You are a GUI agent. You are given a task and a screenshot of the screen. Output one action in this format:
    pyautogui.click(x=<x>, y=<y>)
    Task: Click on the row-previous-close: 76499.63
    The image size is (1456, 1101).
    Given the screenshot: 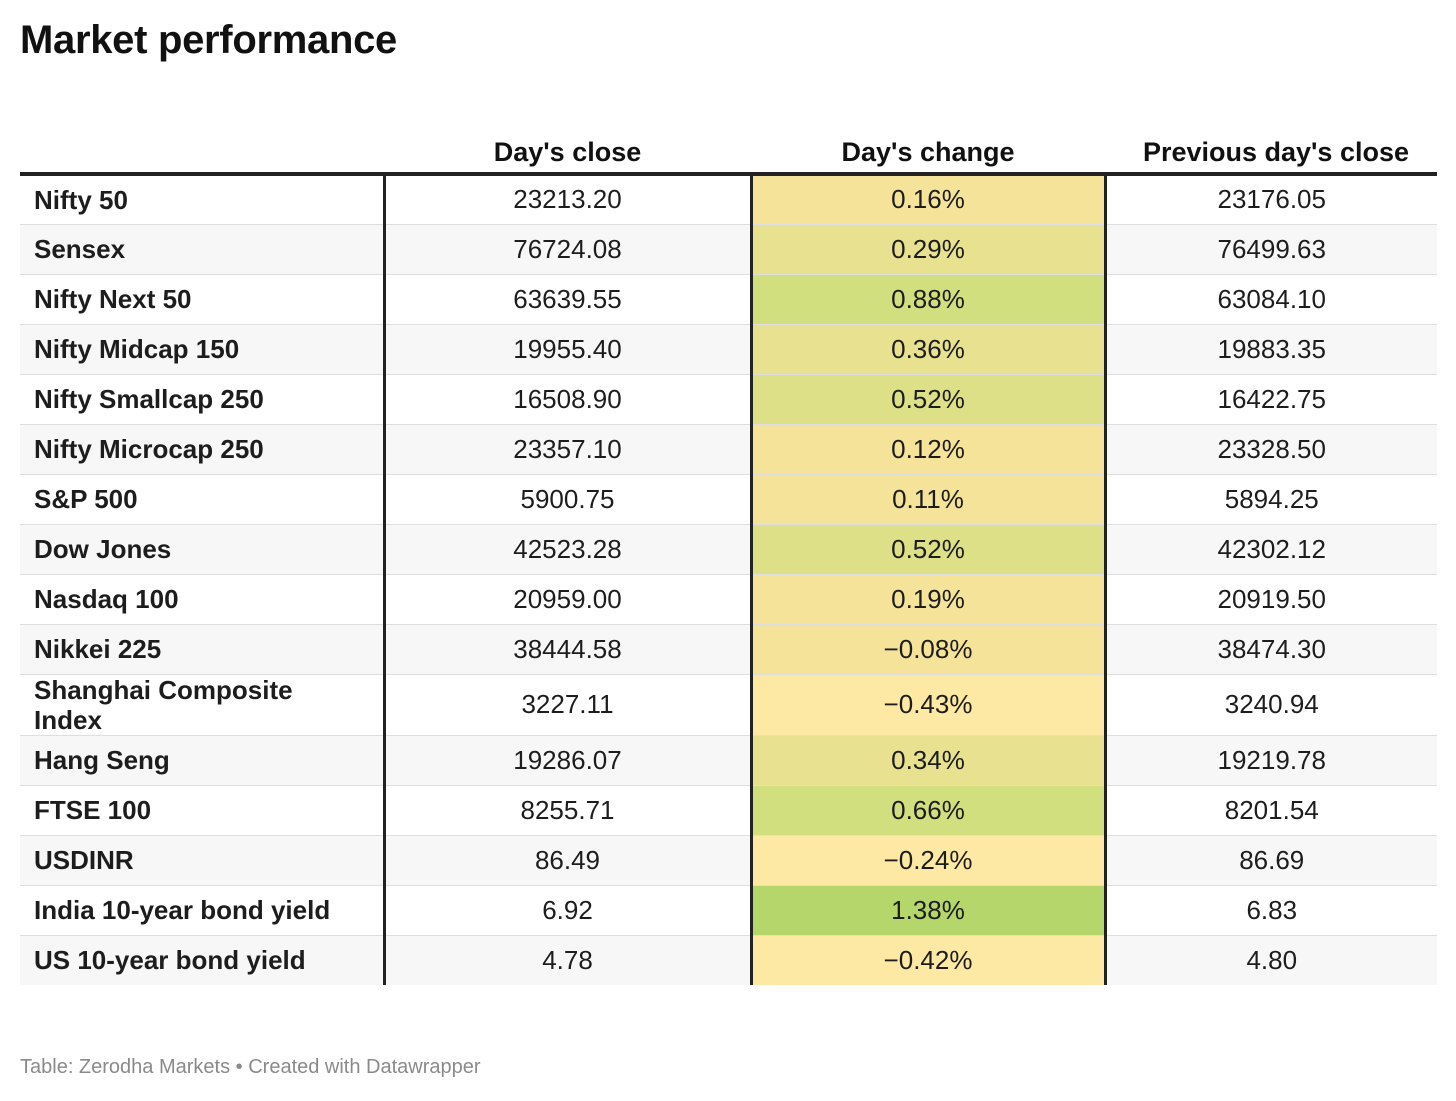 What is the action you would take?
    pyautogui.click(x=1271, y=249)
    